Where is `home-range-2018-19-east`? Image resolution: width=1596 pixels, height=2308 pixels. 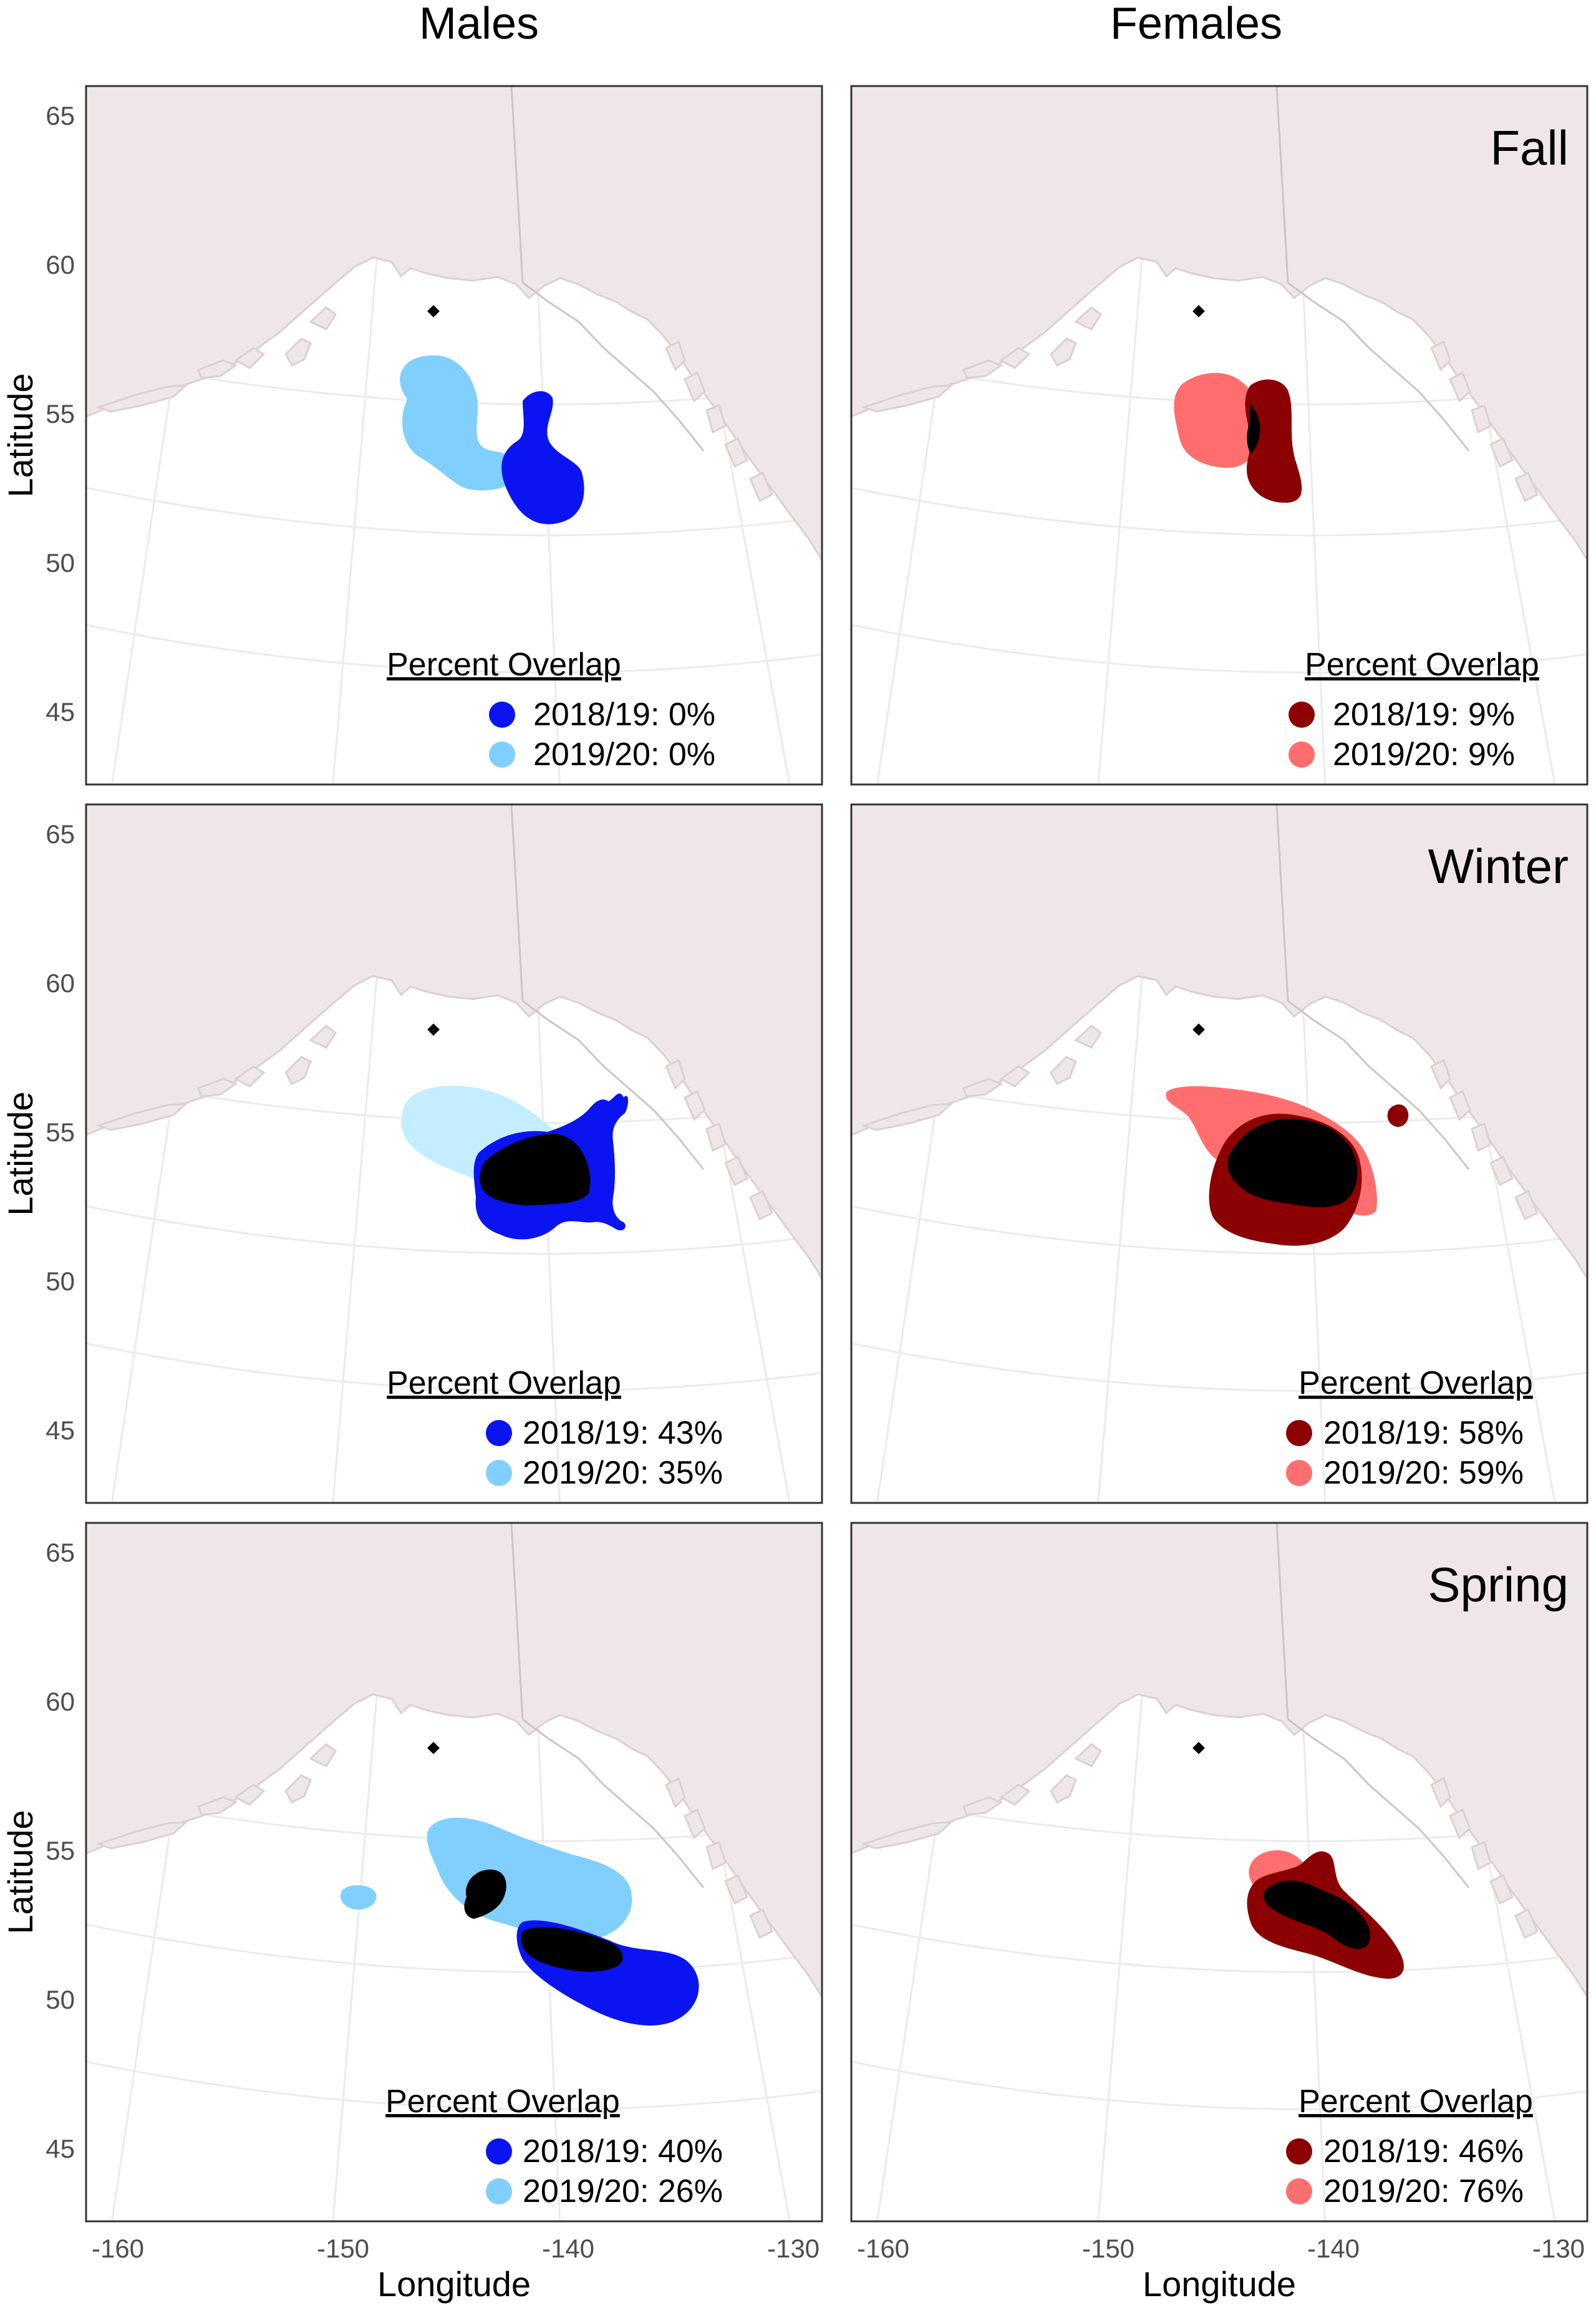 home-range-2018-19-east is located at coordinates (1398, 1115).